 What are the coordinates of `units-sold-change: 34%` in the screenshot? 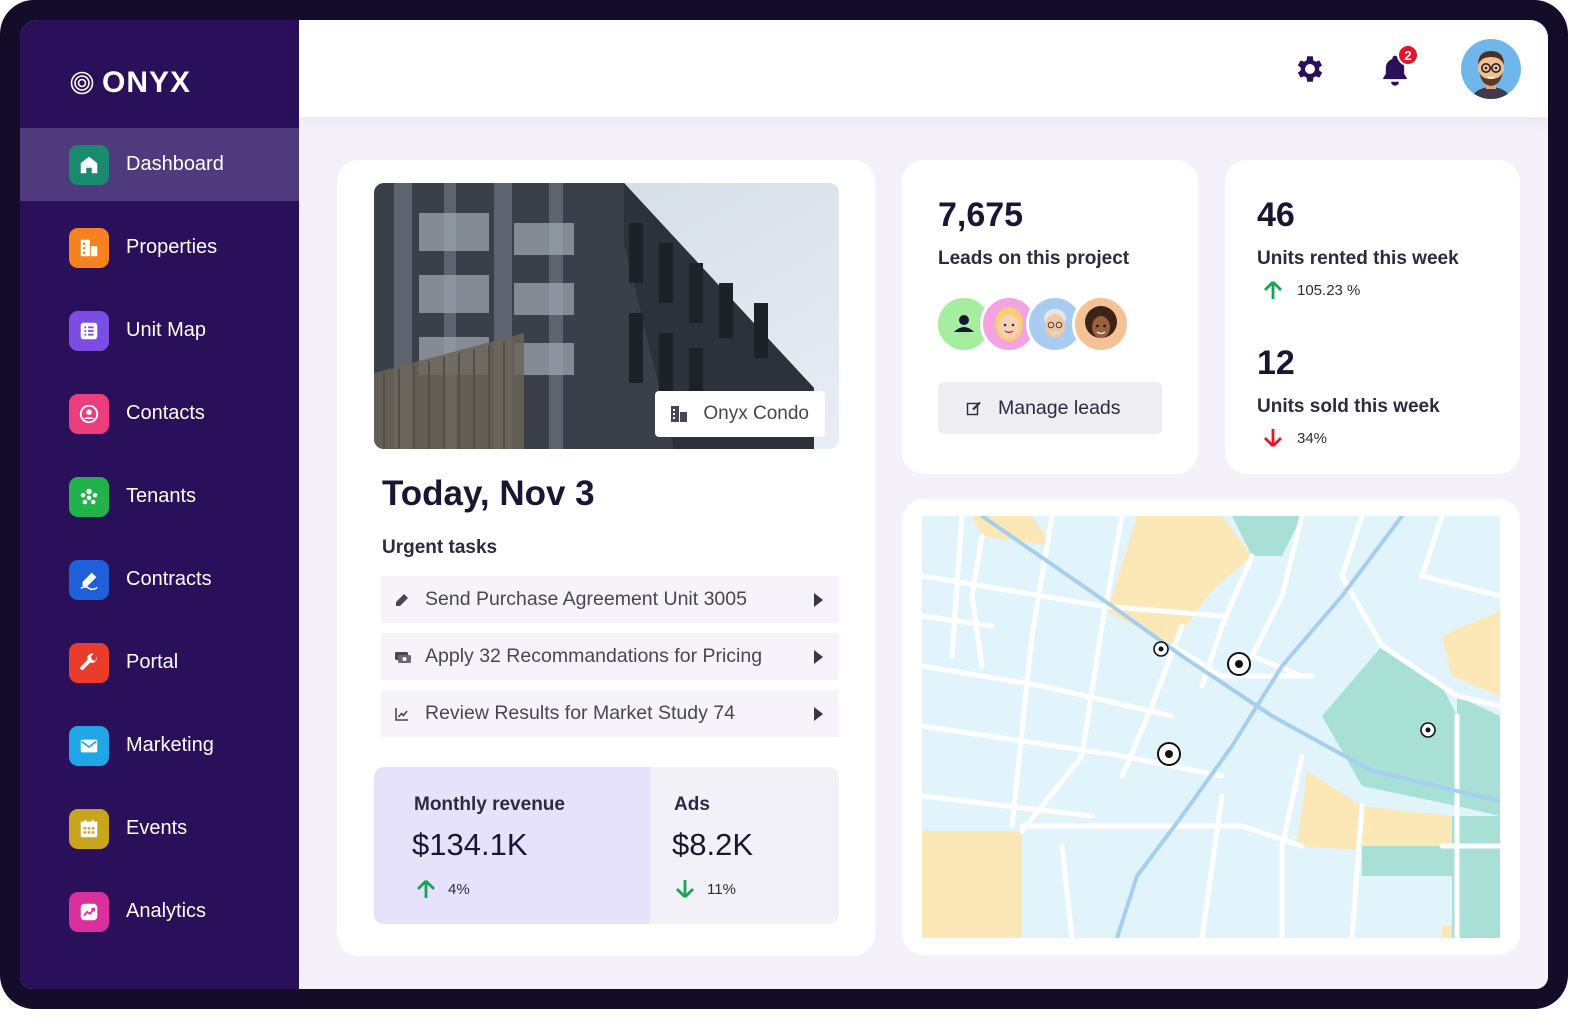 It's located at (1312, 438).